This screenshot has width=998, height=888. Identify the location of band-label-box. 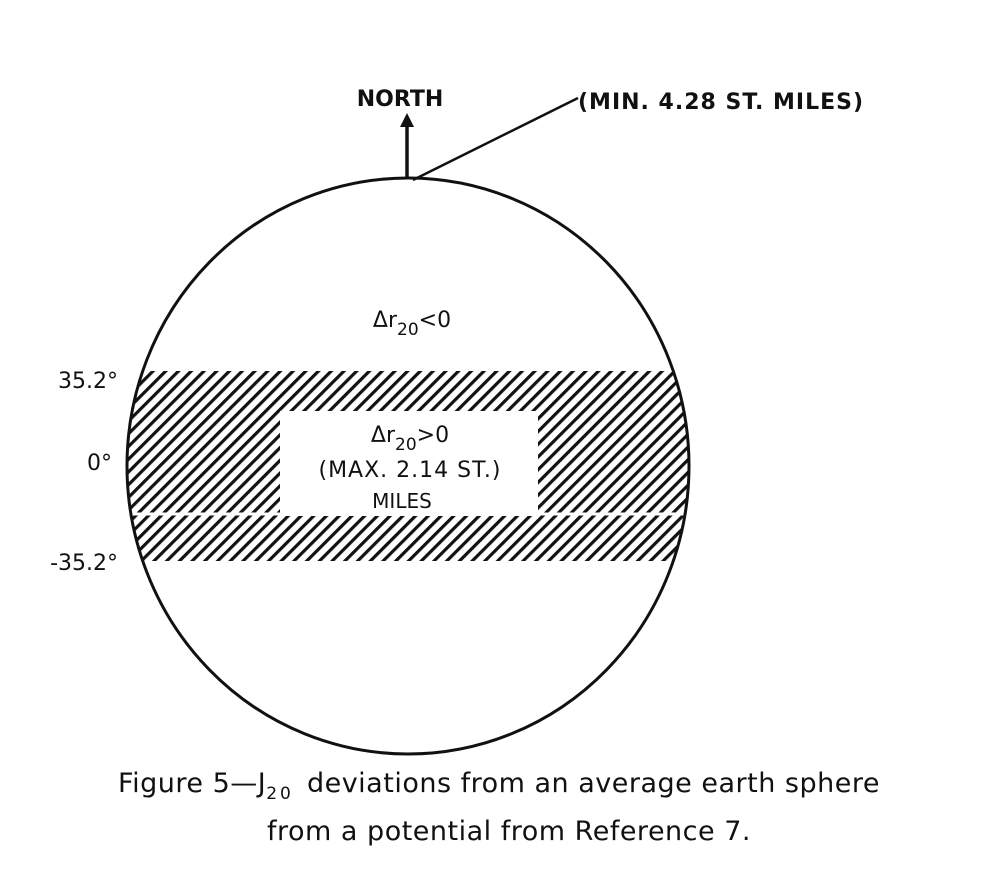
(409, 463).